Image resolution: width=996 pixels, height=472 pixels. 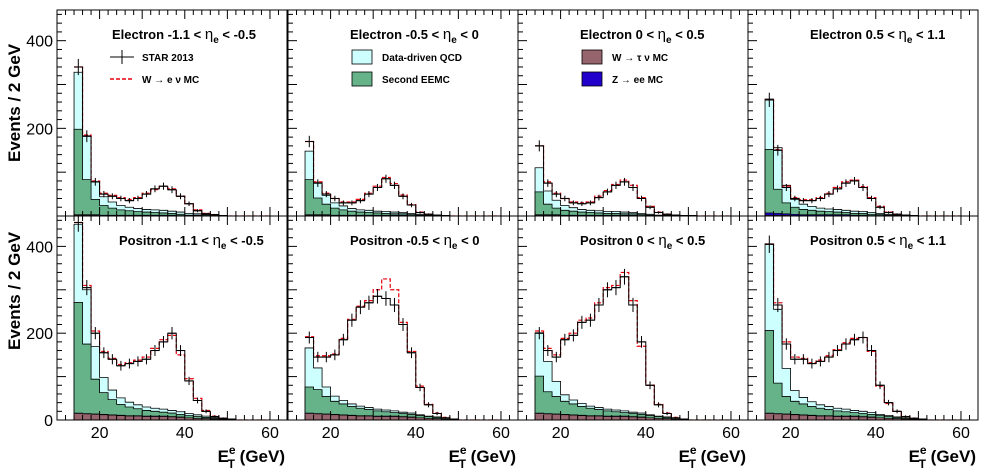 I want to click on legend-entry-second-eemc: Second EEMC, so click(x=400, y=79).